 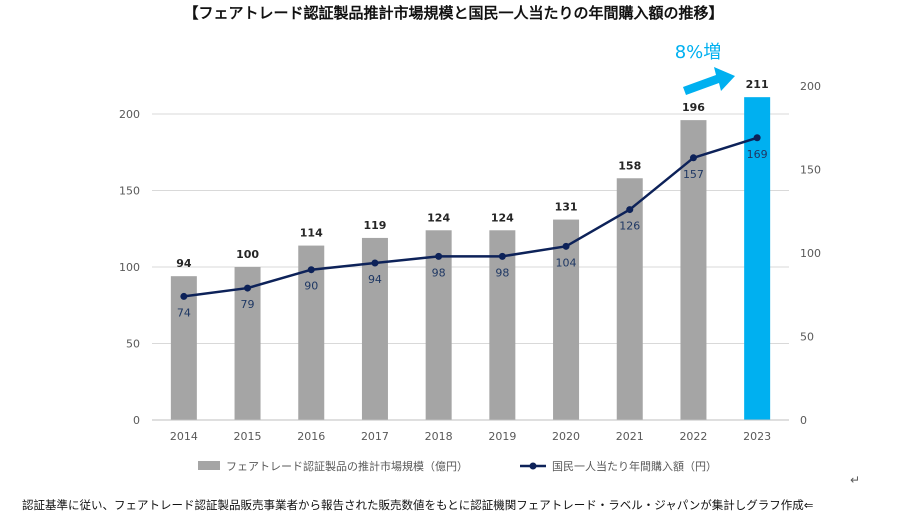 What do you see at coordinates (634, 466) in the screenshot?
I see `legend-label-line: 国民一人当たり年間購入額（円）` at bounding box center [634, 466].